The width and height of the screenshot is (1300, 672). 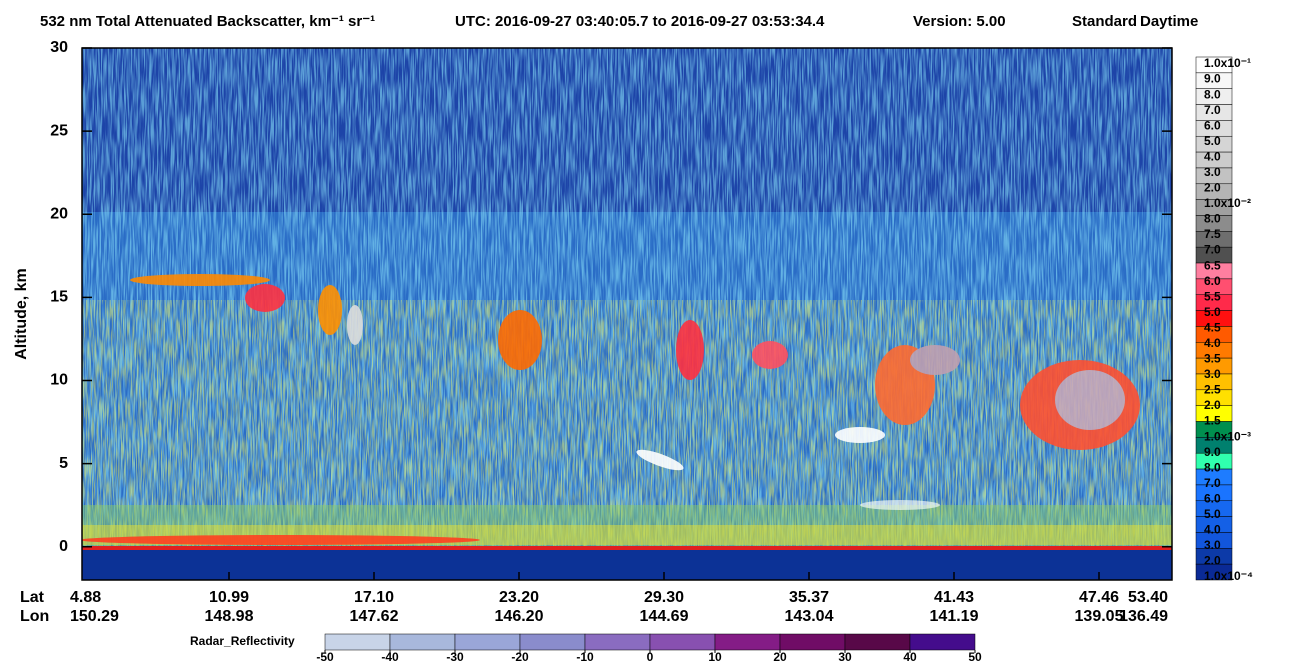 What do you see at coordinates (59, 47) in the screenshot?
I see `y-tick-label: 30` at bounding box center [59, 47].